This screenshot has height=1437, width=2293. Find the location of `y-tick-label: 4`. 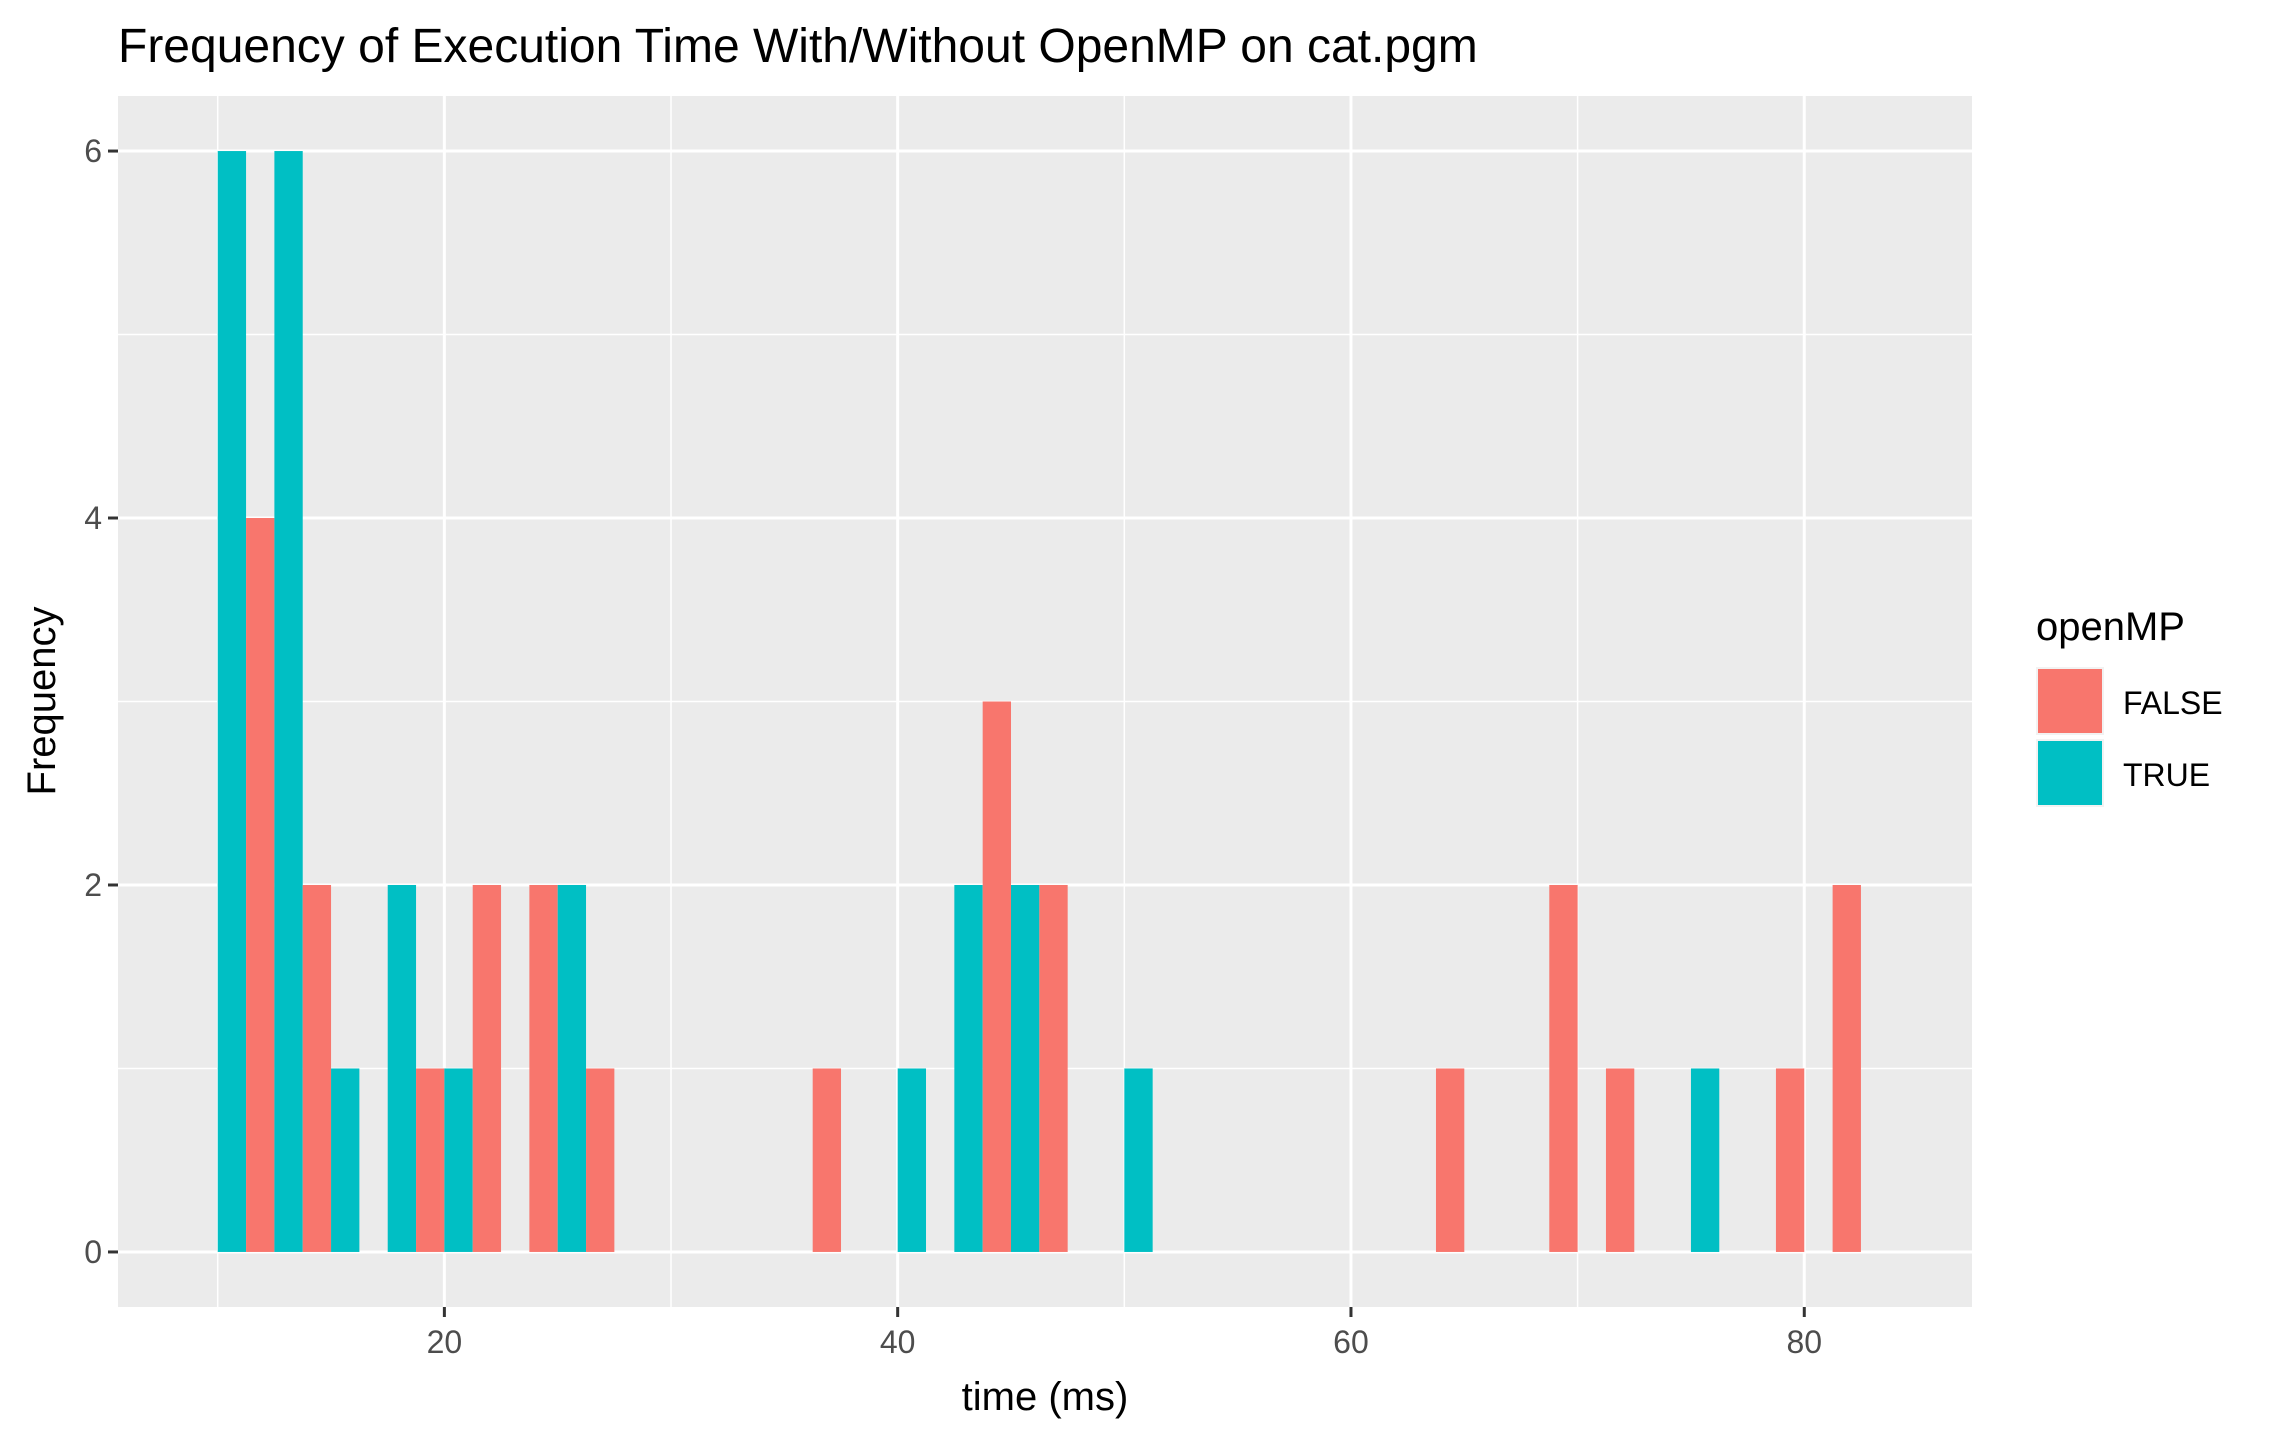

y-tick-label: 4 is located at coordinates (93, 518).